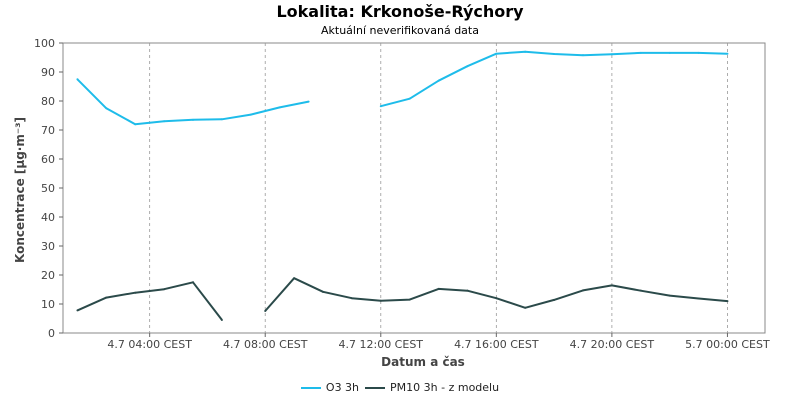 The width and height of the screenshot is (800, 400). What do you see at coordinates (20, 190) in the screenshot?
I see `y-axis-title: Koncentrace [µg·m⁻³]` at bounding box center [20, 190].